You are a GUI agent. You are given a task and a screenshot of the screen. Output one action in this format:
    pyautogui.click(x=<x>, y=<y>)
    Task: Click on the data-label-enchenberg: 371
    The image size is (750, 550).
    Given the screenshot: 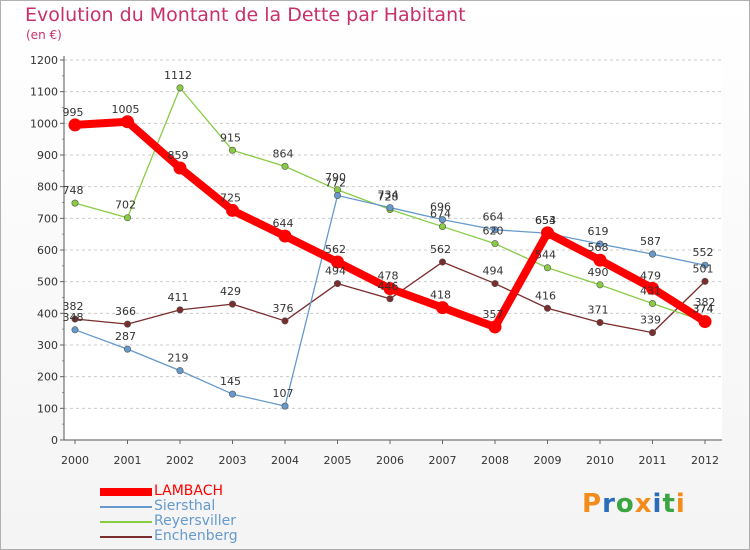 What is the action you would take?
    pyautogui.click(x=598, y=310)
    